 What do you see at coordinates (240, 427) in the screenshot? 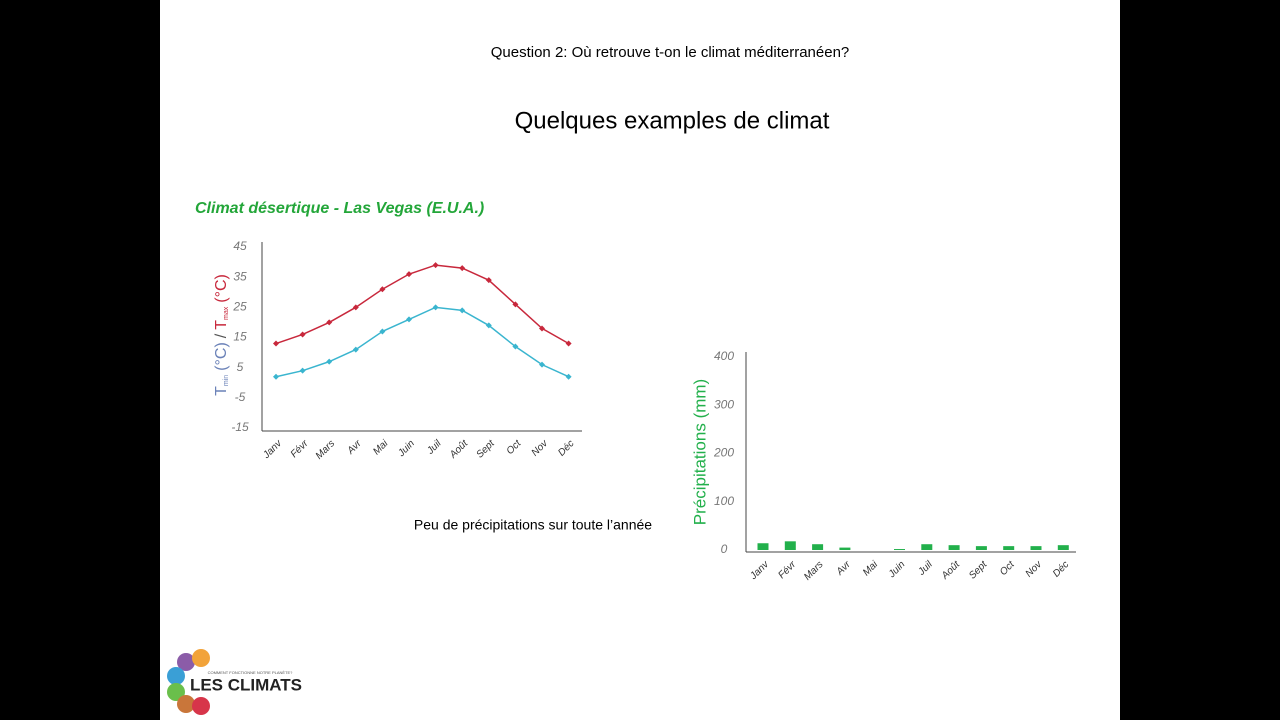
I see `y-tick-label: -15` at bounding box center [240, 427].